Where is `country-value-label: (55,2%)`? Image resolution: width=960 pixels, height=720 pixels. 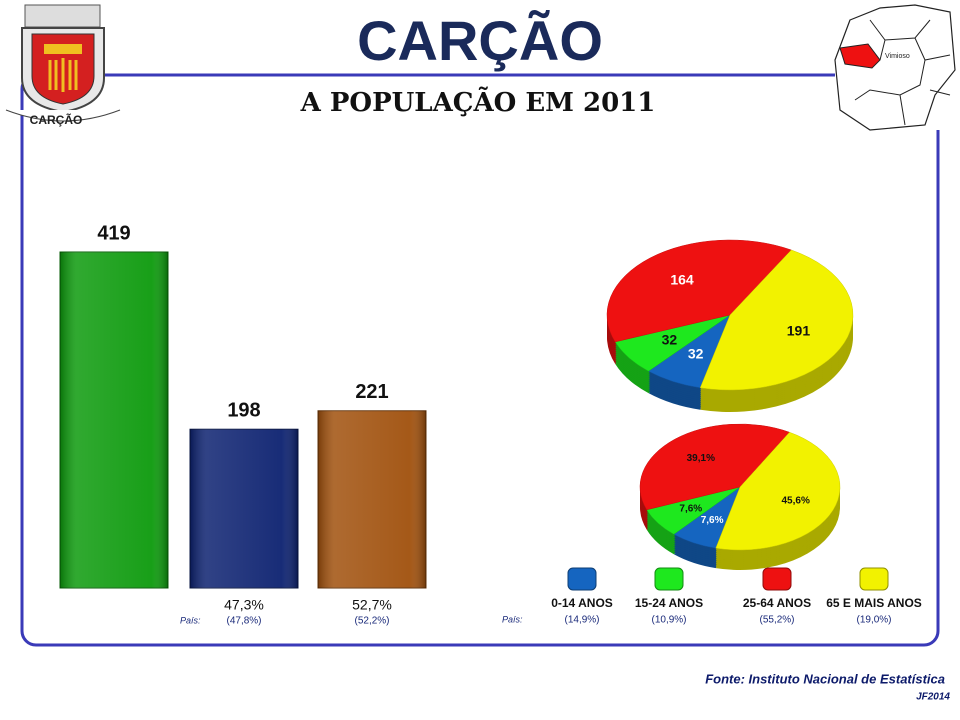 country-value-label: (55,2%) is located at coordinates (776, 620).